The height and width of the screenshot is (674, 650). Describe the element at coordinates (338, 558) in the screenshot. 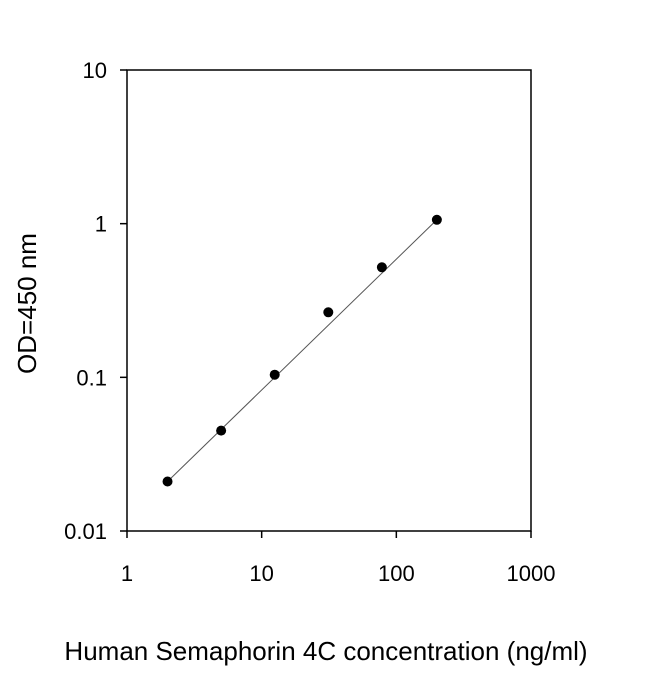

I see `x-axis-ticks: 1 10 100 1000` at that location.